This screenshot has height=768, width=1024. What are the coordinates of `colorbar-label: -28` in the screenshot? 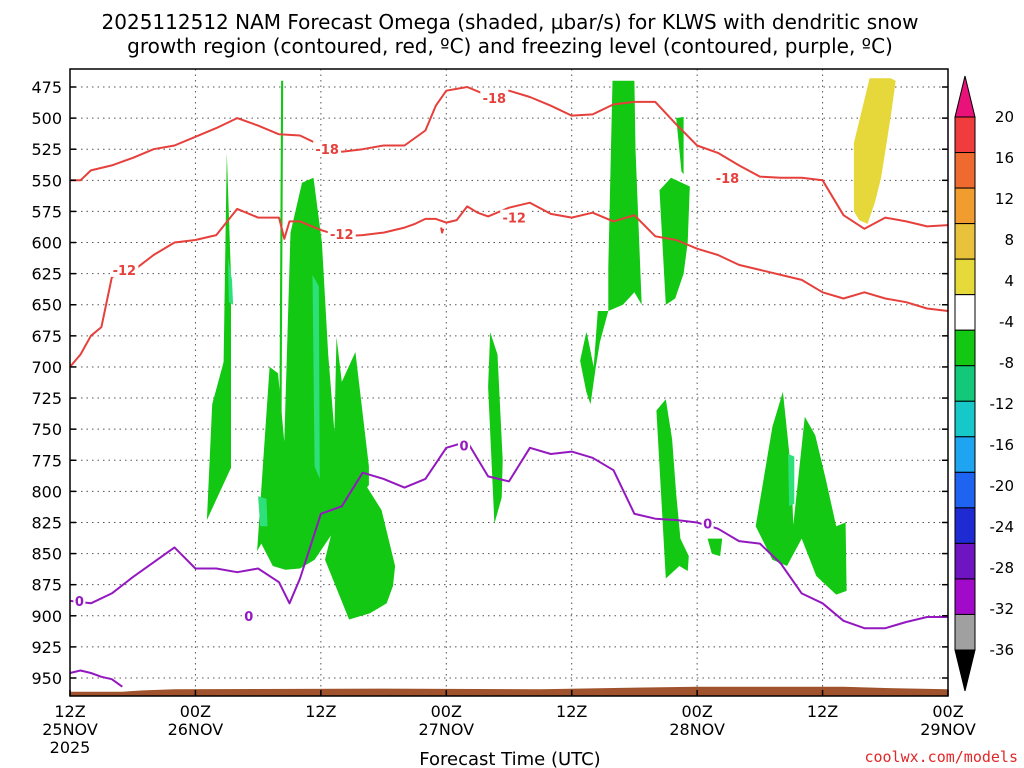 It's located at (1002, 568).